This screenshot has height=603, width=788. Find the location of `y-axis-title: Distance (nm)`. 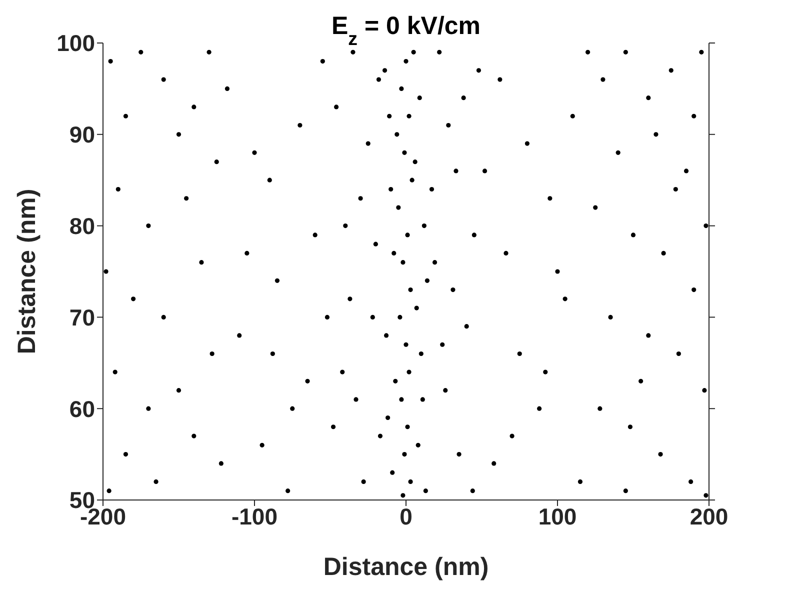

y-axis-title: Distance (nm) is located at coordinates (27, 271).